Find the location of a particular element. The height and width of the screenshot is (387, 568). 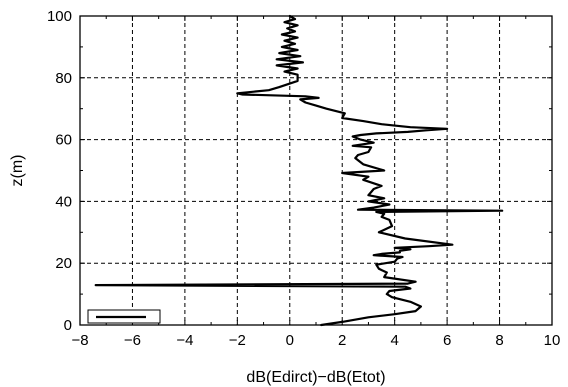

y-axis-tick-labels: 0 20 40 60 80 100 is located at coordinates (59, 171).